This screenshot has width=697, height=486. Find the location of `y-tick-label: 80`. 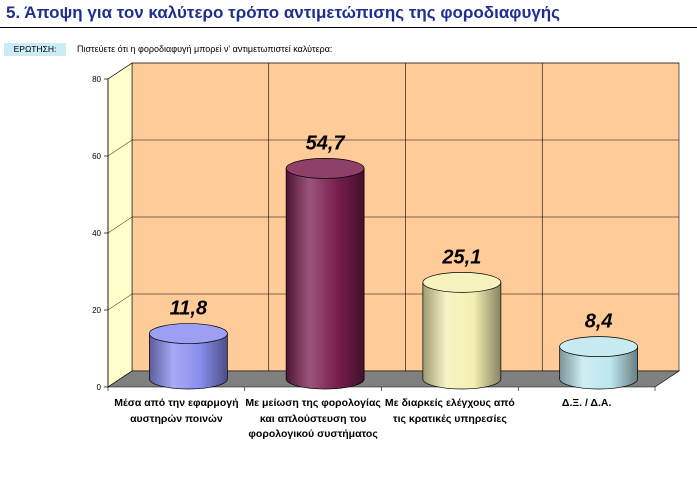

y-tick-label: 80 is located at coordinates (96, 79).